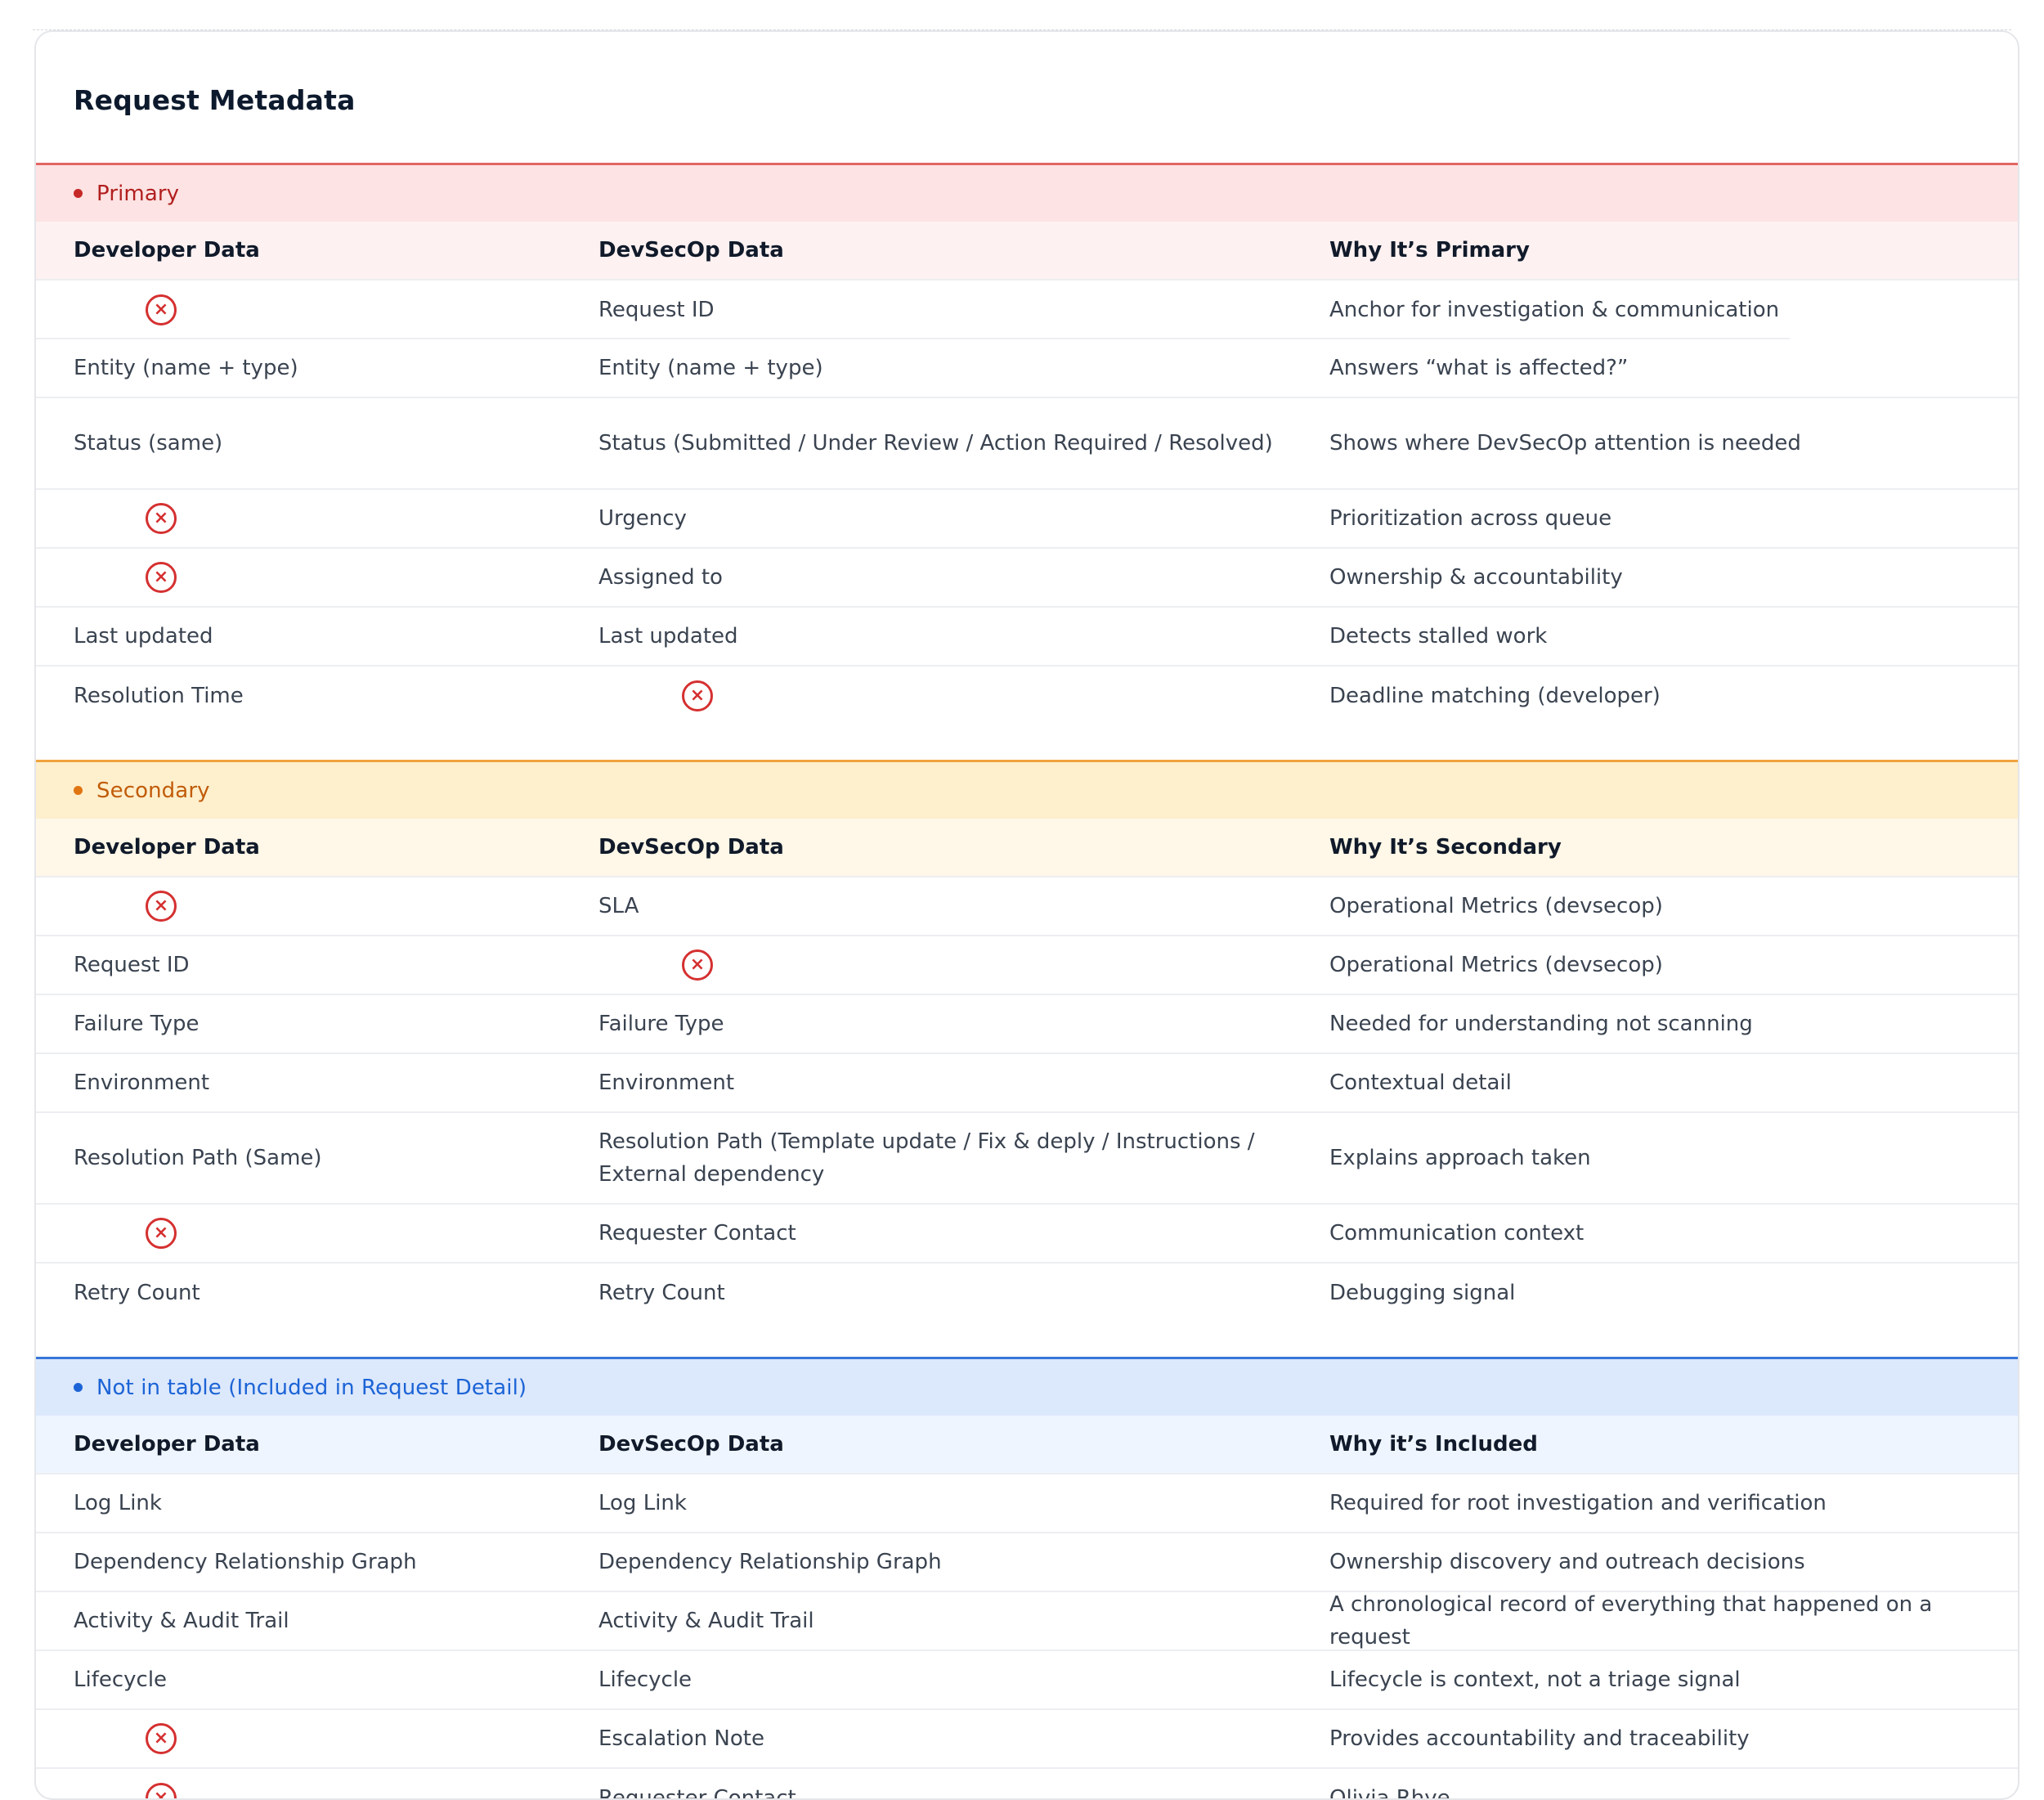 The height and width of the screenshot is (1800, 2044). I want to click on cell-text: Requester Contact, so click(697, 1233).